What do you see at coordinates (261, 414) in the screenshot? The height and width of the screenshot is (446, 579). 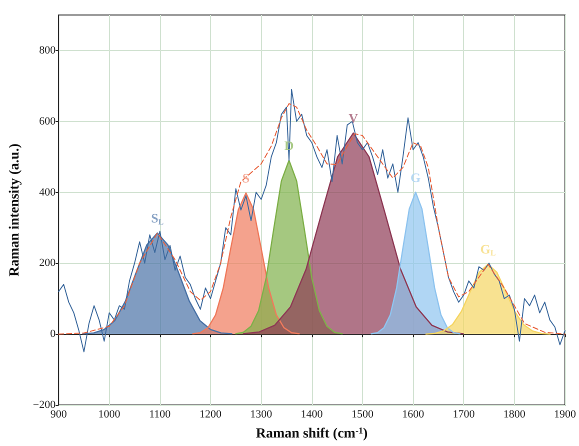 I see `x-tick-label: 1300` at bounding box center [261, 414].